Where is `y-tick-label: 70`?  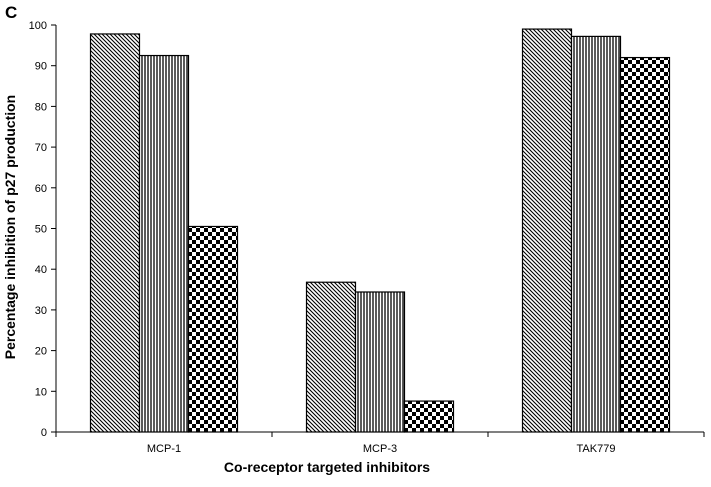 y-tick-label: 70 is located at coordinates (41, 148).